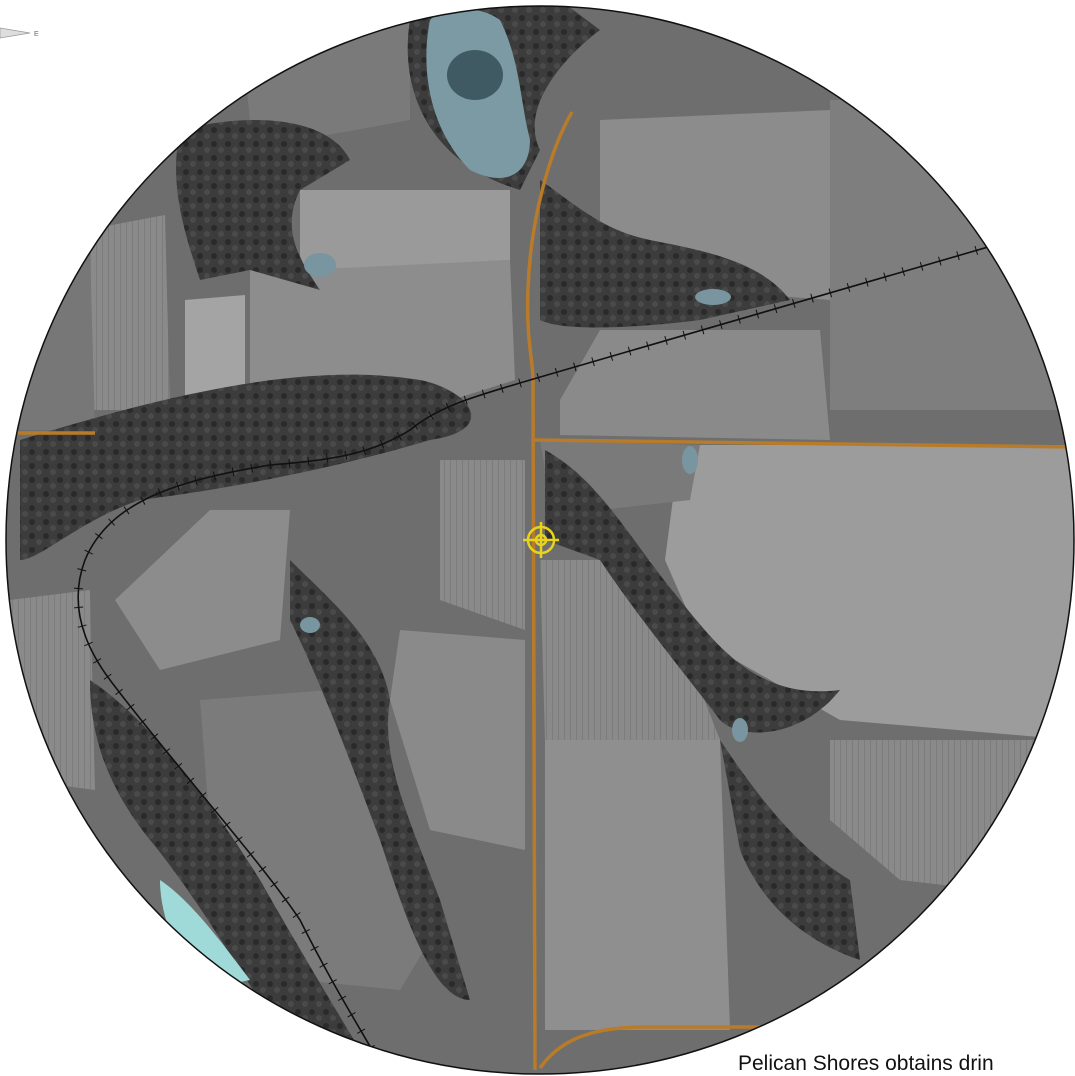 The width and height of the screenshot is (1075, 1076). I want to click on compass: E, so click(19, 33).